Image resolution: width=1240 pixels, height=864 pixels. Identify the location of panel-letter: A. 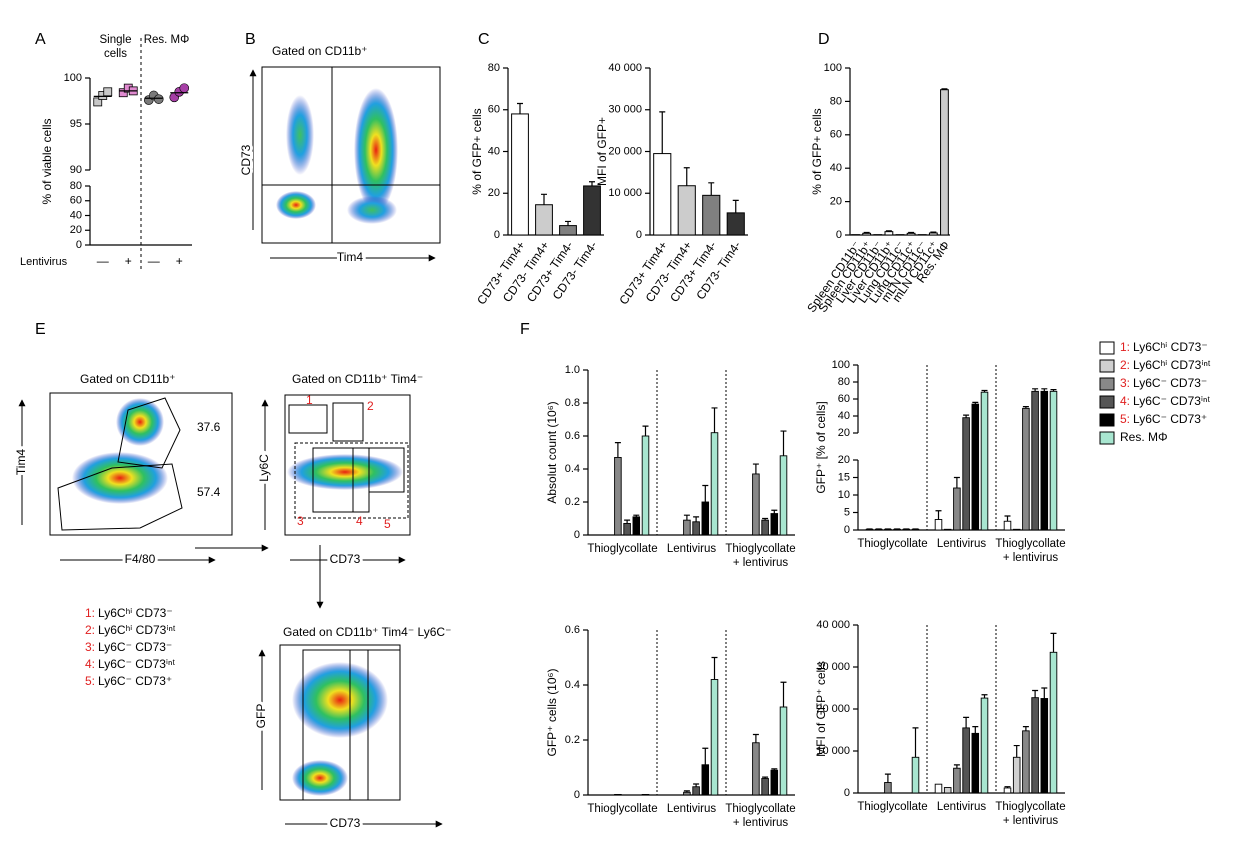
(40, 39).